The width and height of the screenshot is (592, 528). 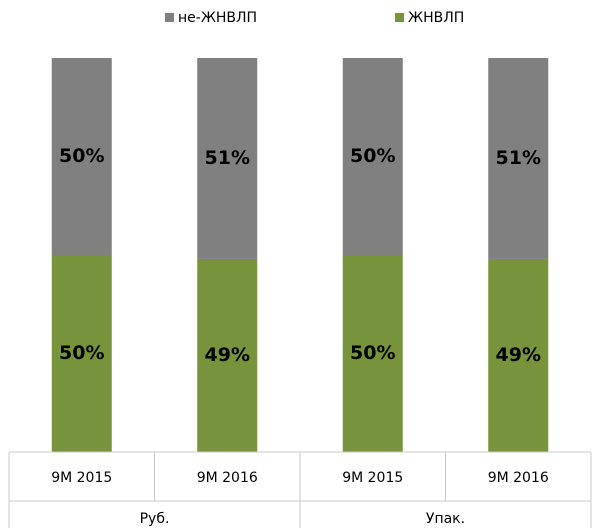 I want to click on group-label: Упак., so click(x=445, y=519).